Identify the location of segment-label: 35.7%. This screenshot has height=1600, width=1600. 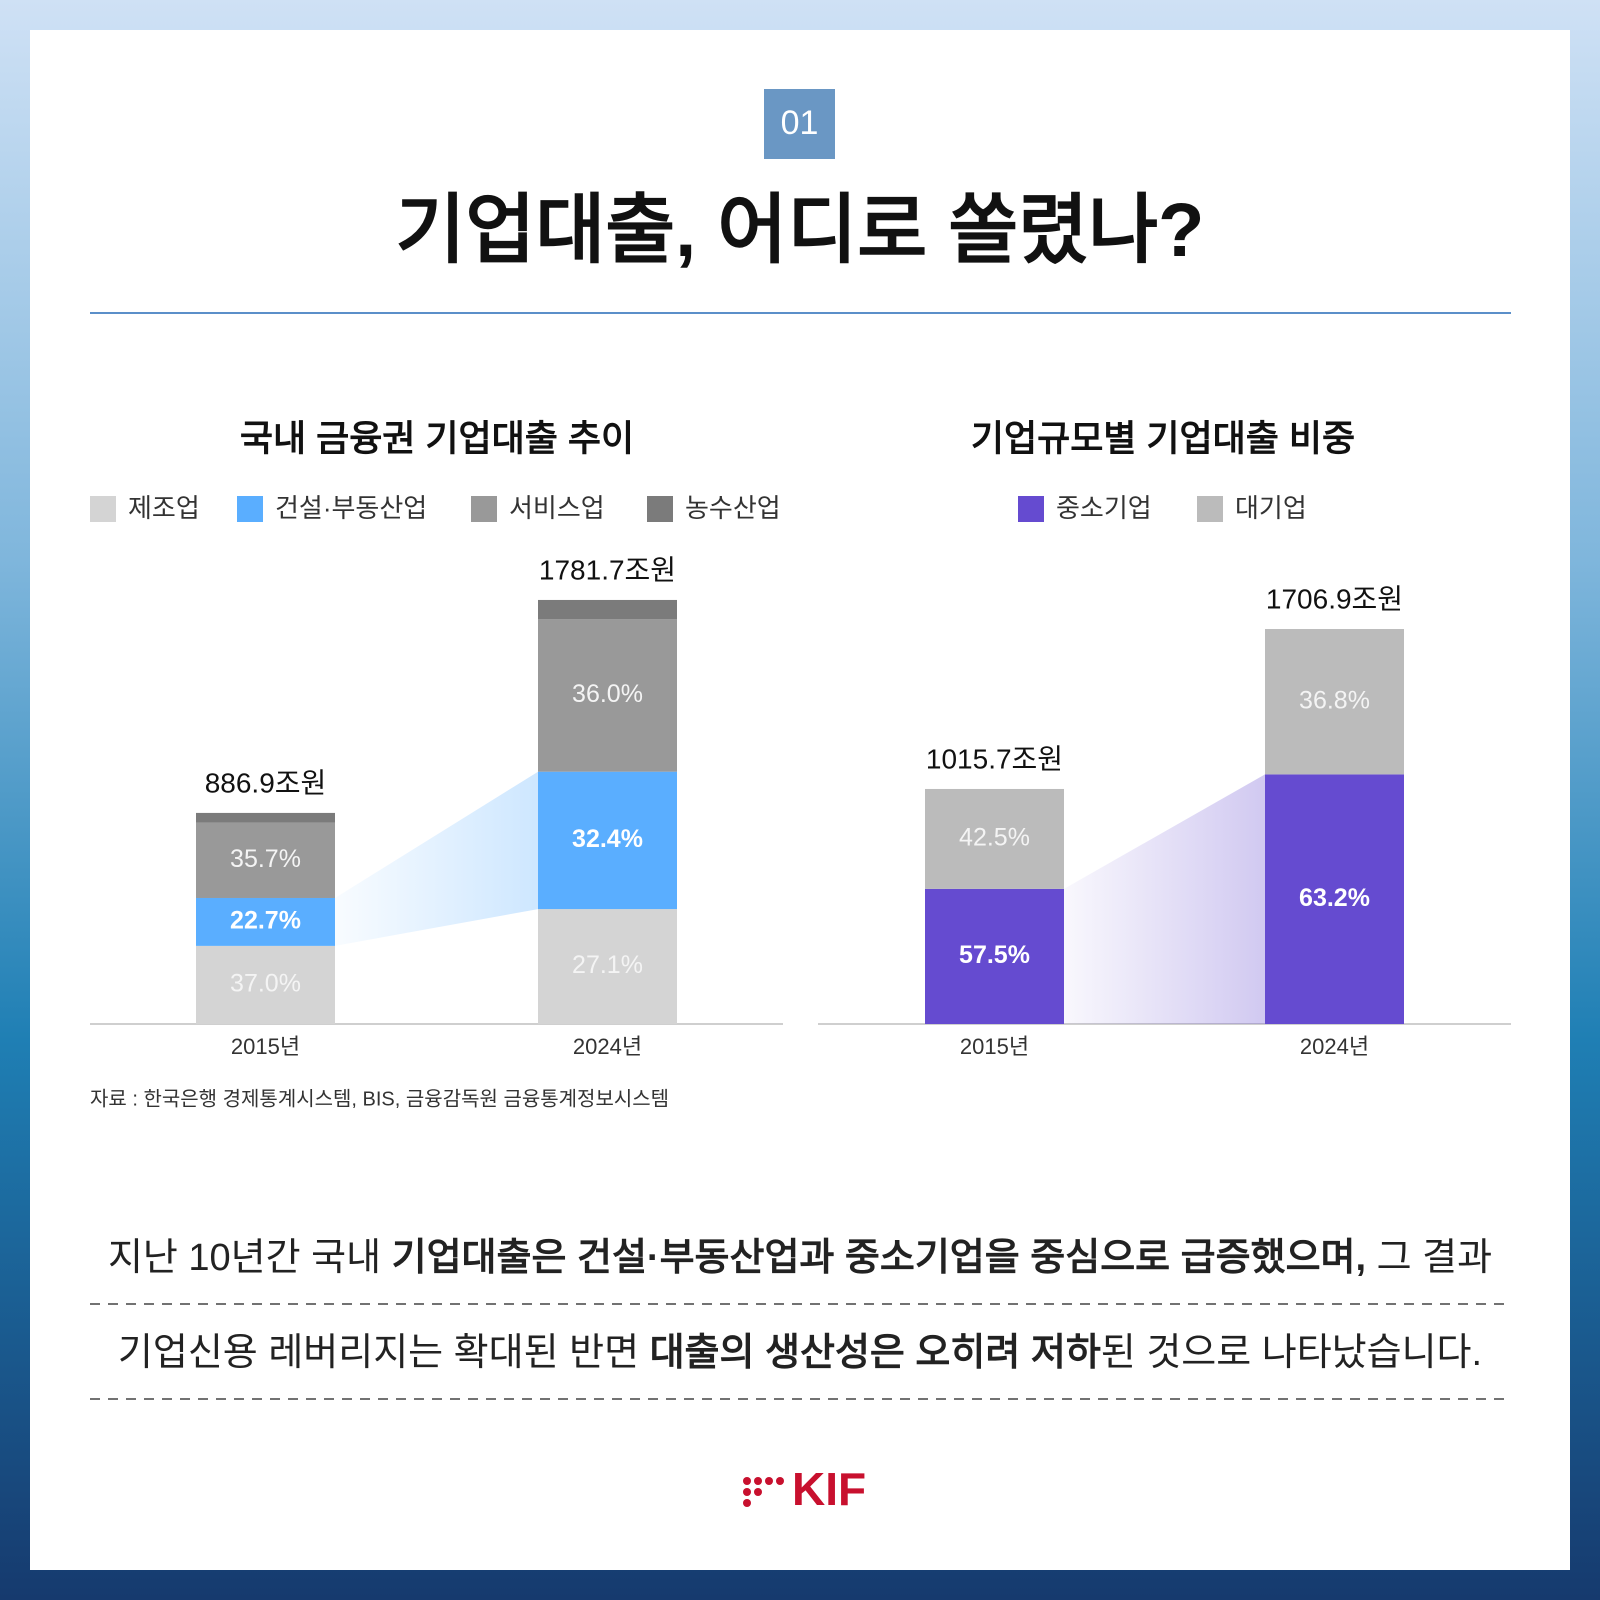
(265, 859).